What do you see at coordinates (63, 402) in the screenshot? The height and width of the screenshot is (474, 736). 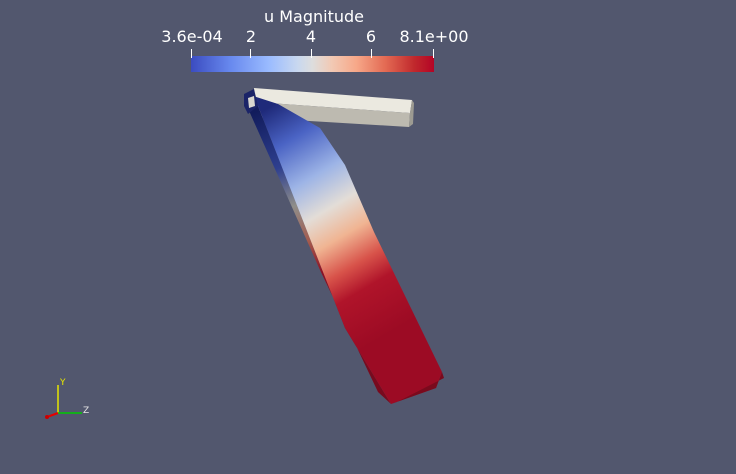 I see `orientation-axes` at bounding box center [63, 402].